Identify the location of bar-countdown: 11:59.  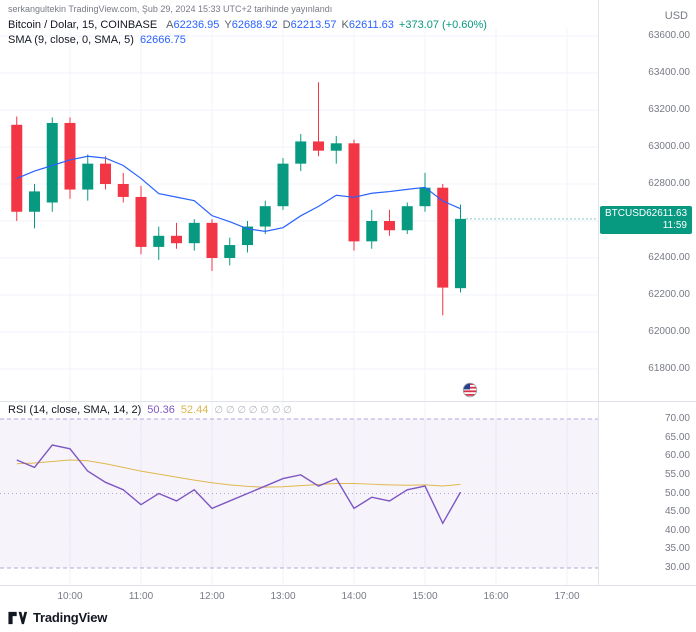
(674, 225).